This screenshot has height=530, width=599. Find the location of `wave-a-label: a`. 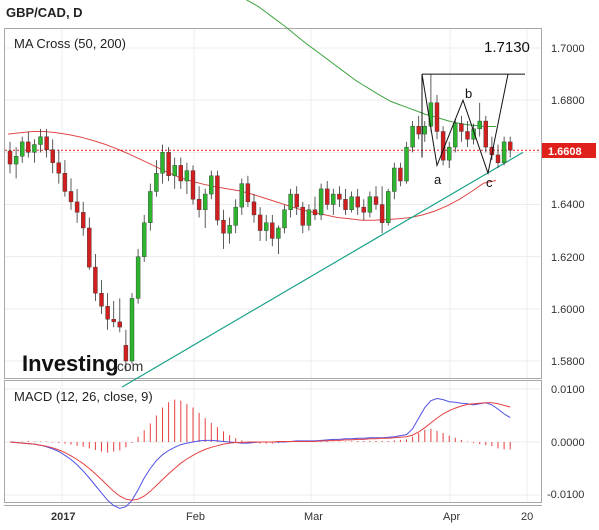

wave-a-label: a is located at coordinates (438, 179).